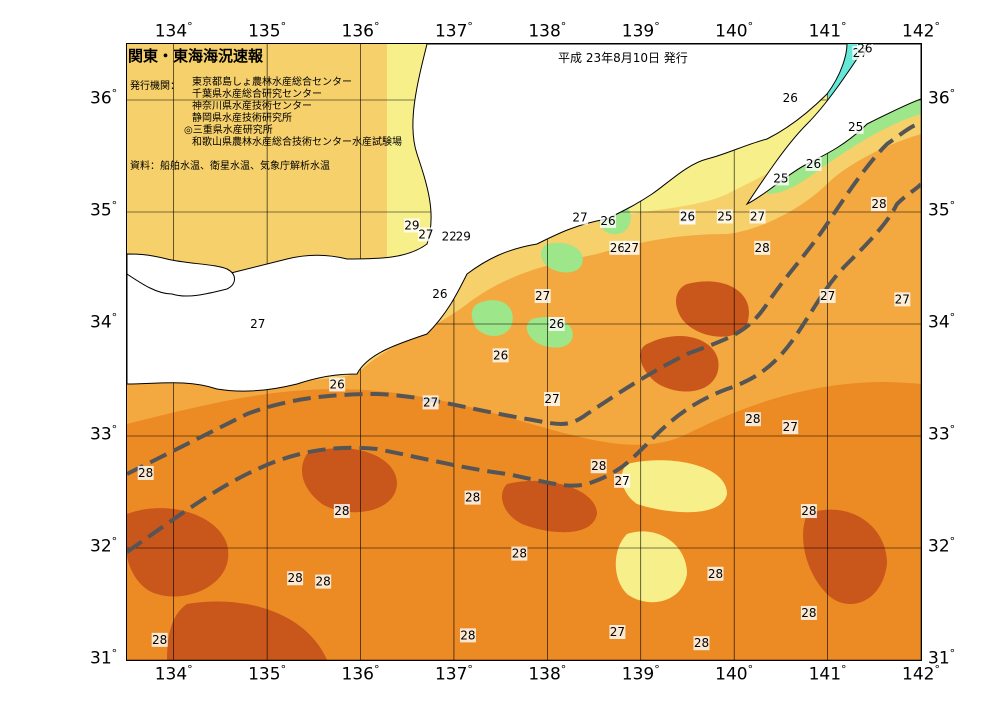  I want to click on issuer-item: 静岡県水産技術研究所, so click(242, 118).